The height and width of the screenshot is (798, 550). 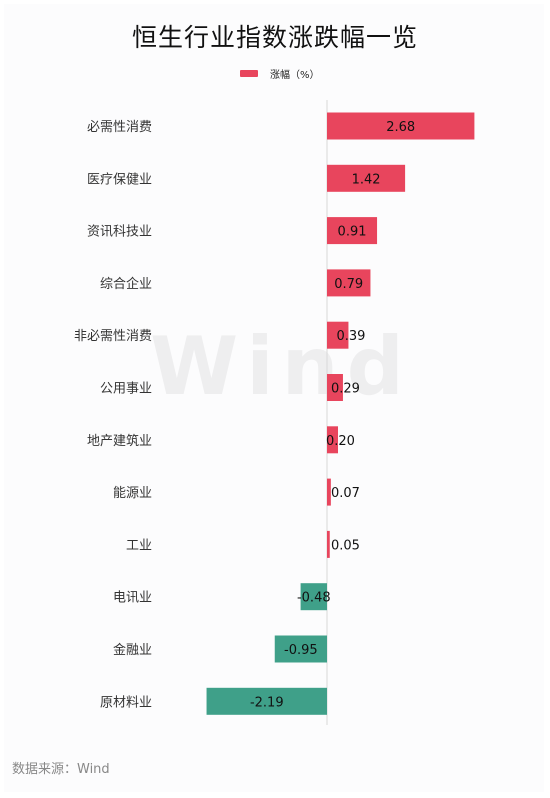 I want to click on value-label: 0.29, so click(x=345, y=389).